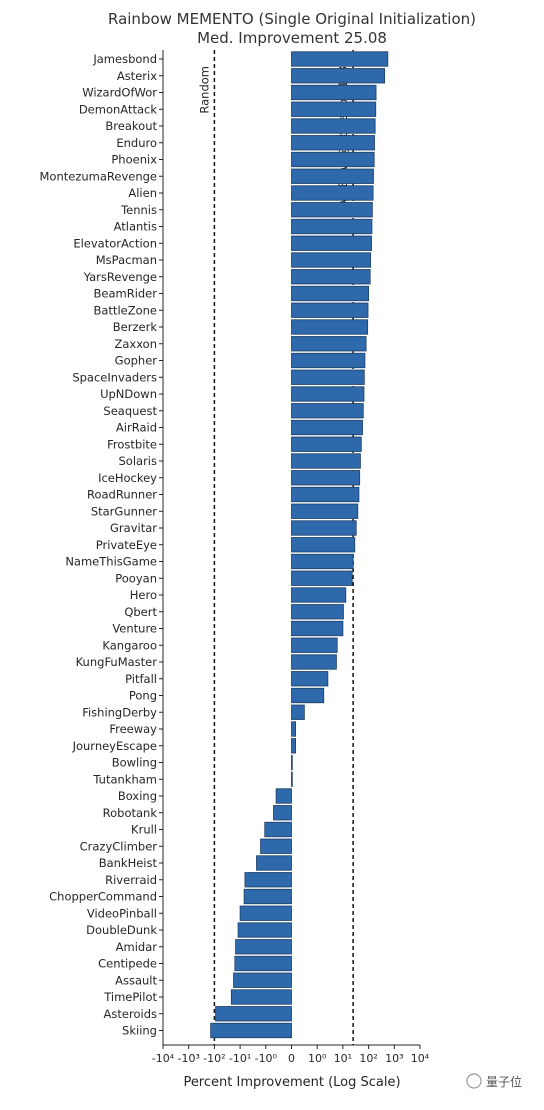 The width and height of the screenshot is (544, 1110). Describe the element at coordinates (131, 126) in the screenshot. I see `category-label: Breakout` at that location.